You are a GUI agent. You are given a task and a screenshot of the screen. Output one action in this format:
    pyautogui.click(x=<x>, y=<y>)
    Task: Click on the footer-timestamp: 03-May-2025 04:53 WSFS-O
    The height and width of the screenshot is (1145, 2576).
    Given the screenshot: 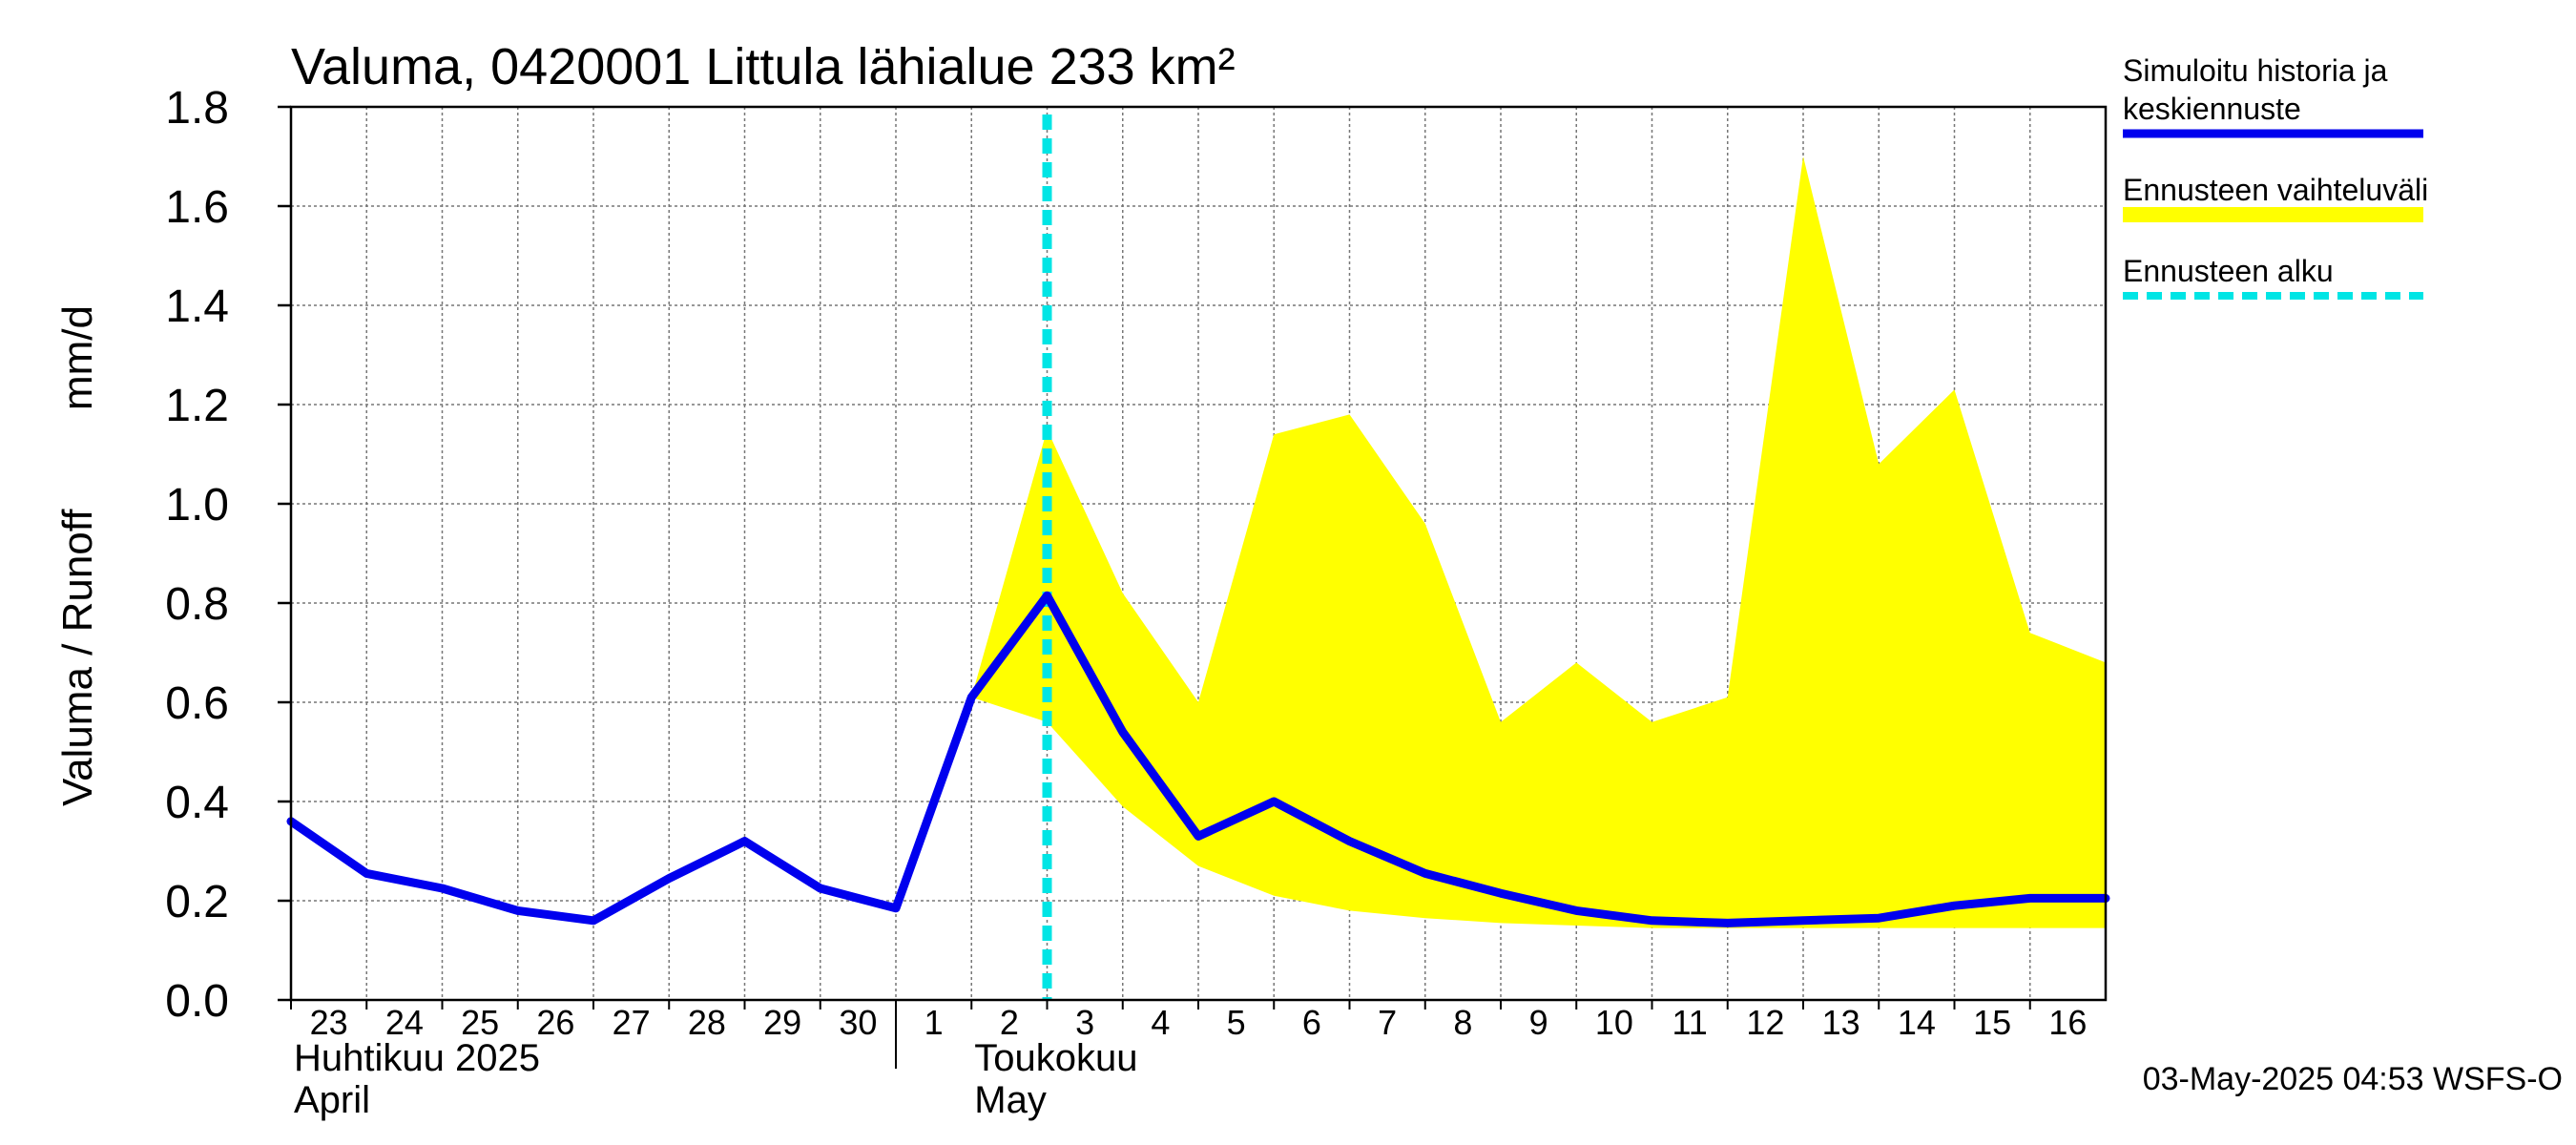 What is the action you would take?
    pyautogui.click(x=2353, y=1079)
    